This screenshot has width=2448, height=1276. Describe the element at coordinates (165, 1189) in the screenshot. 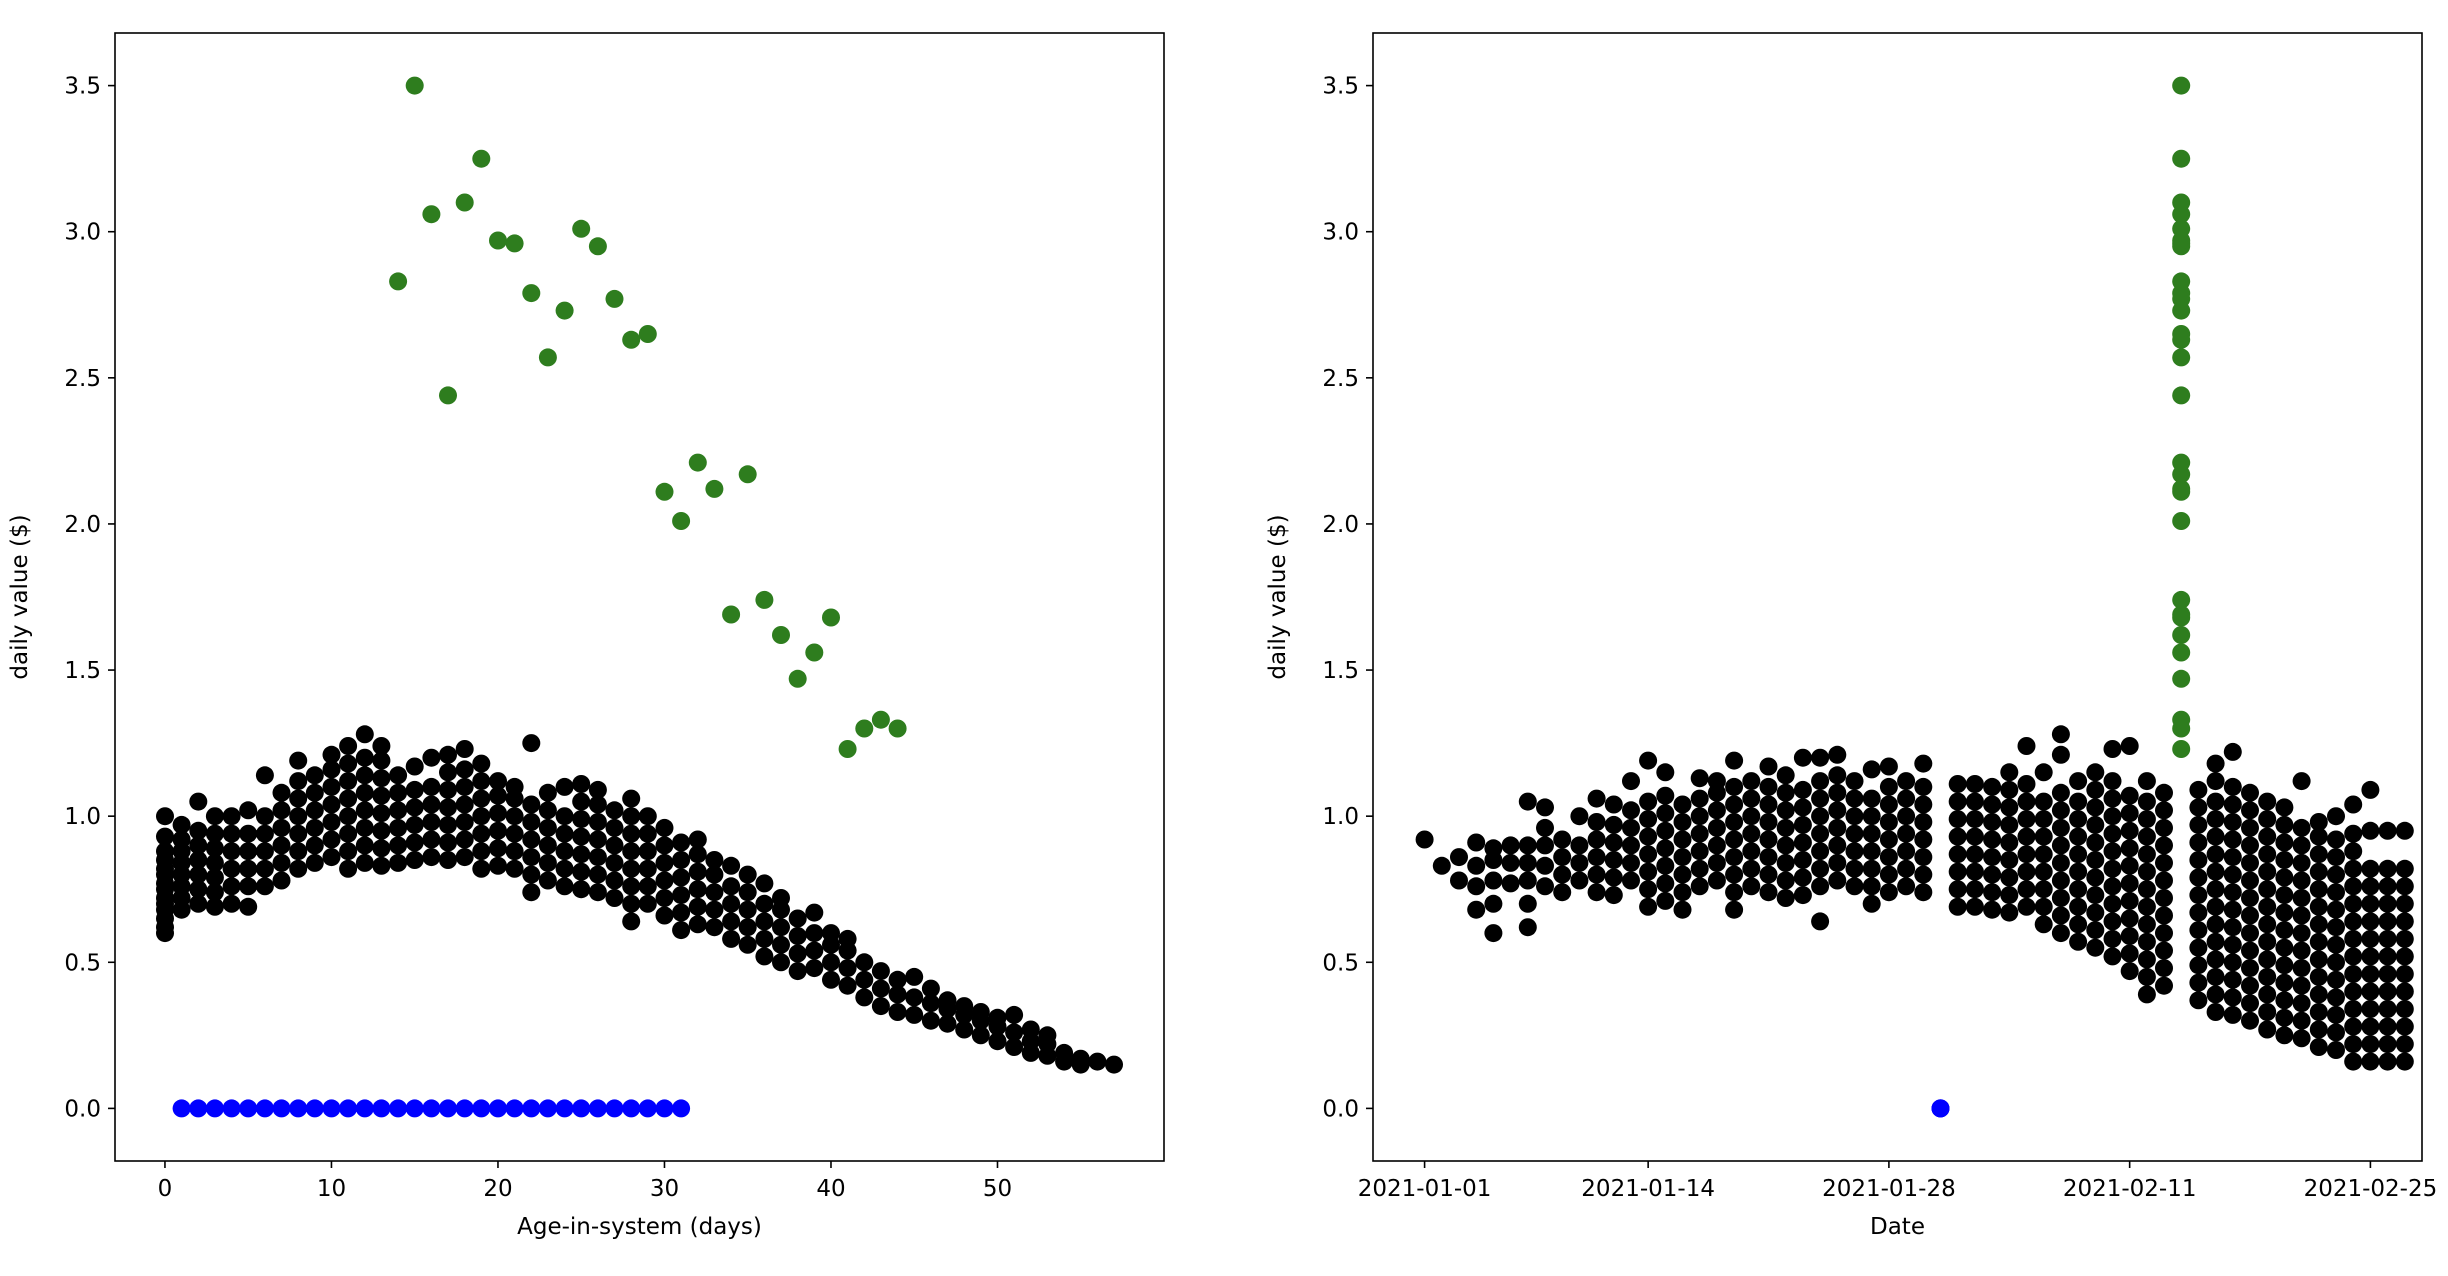

I see `x-tick-label: 0` at that location.